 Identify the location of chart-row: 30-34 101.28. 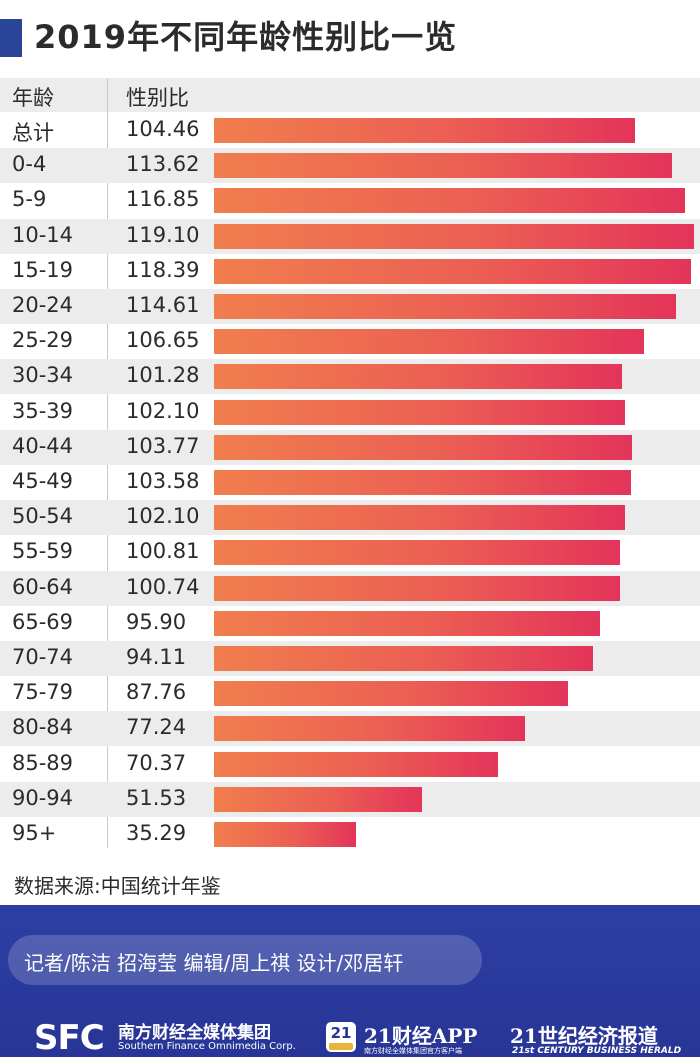
(350, 377).